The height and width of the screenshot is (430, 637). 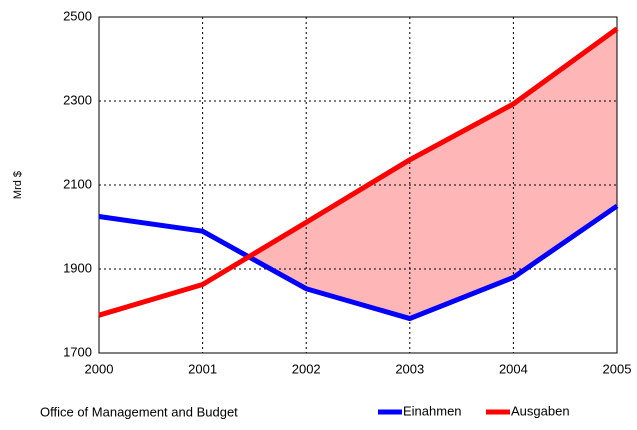 What do you see at coordinates (432, 410) in the screenshot?
I see `legend-label: Einahmen` at bounding box center [432, 410].